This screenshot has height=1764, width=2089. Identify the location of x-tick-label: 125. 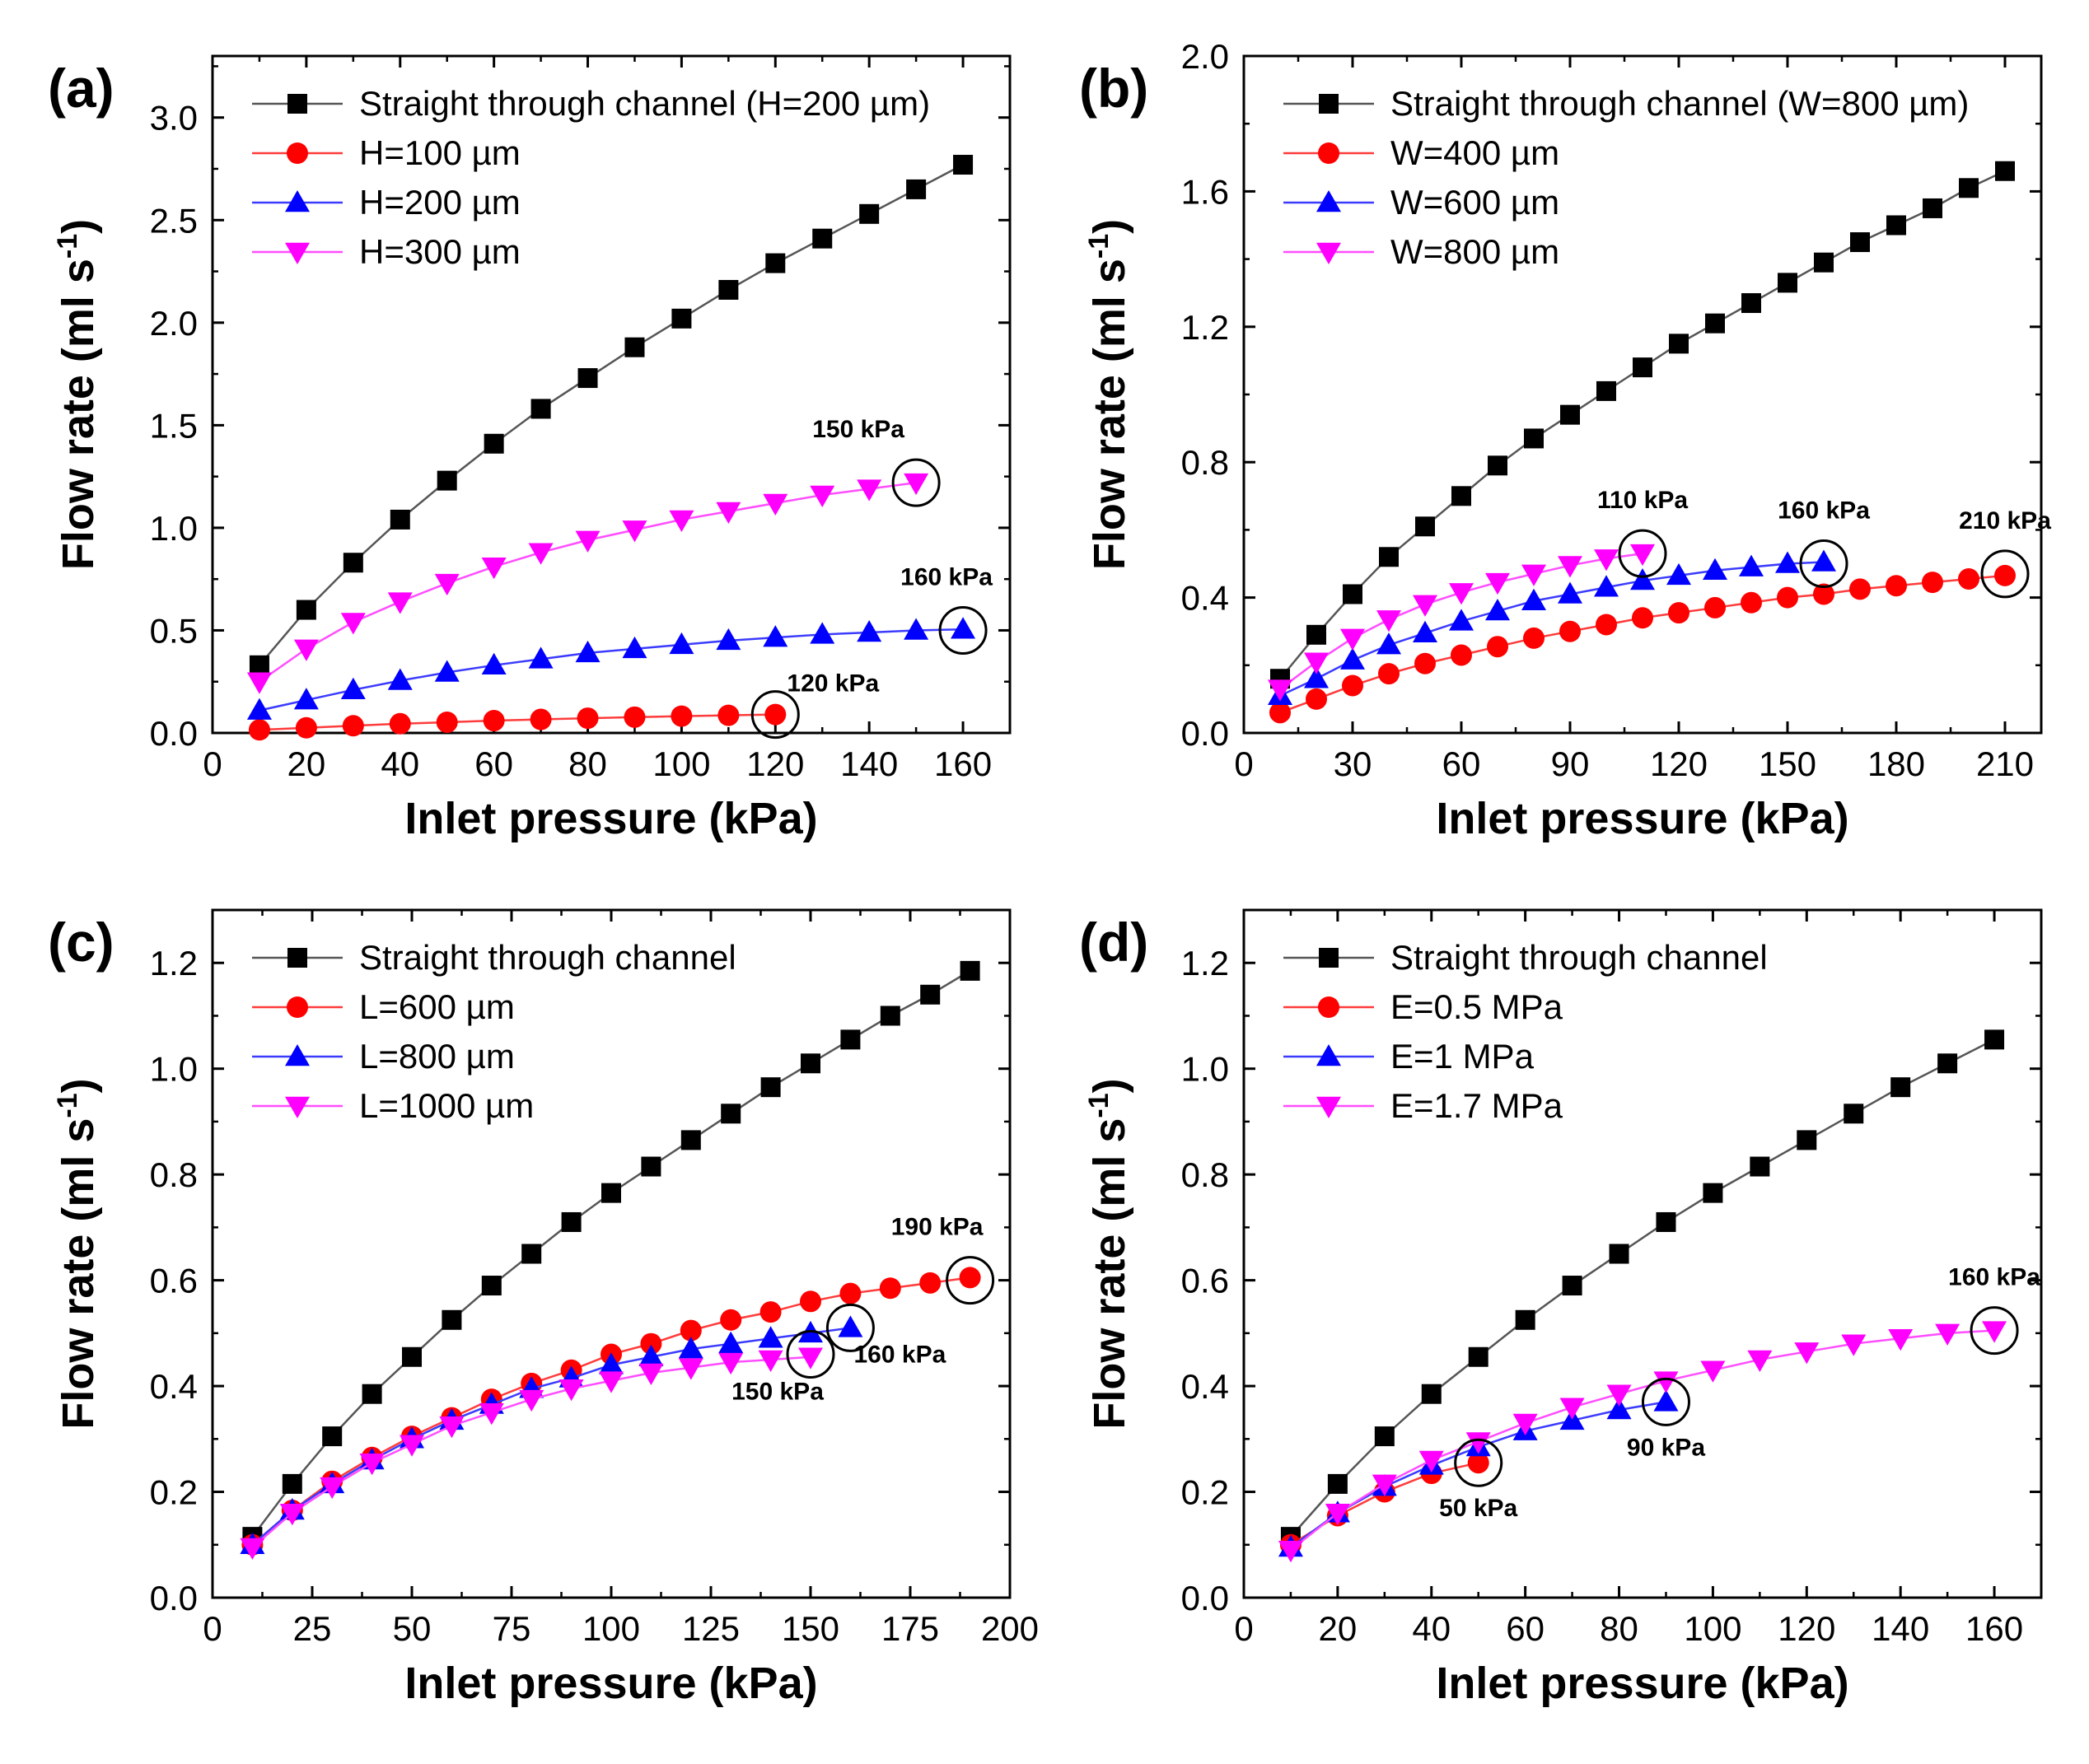
(711, 1628).